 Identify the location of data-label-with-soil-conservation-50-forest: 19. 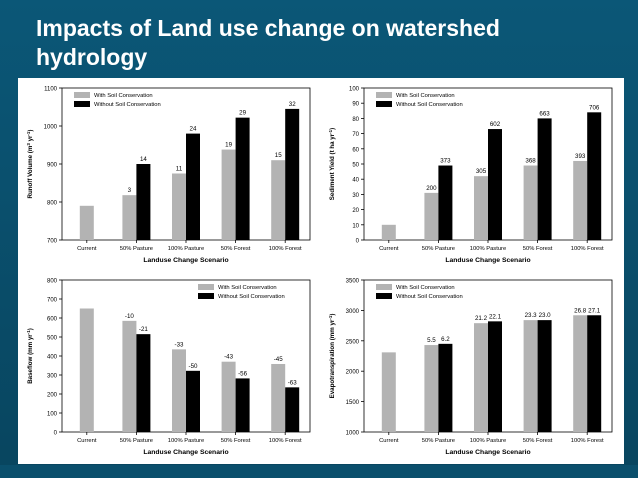
(228, 145).